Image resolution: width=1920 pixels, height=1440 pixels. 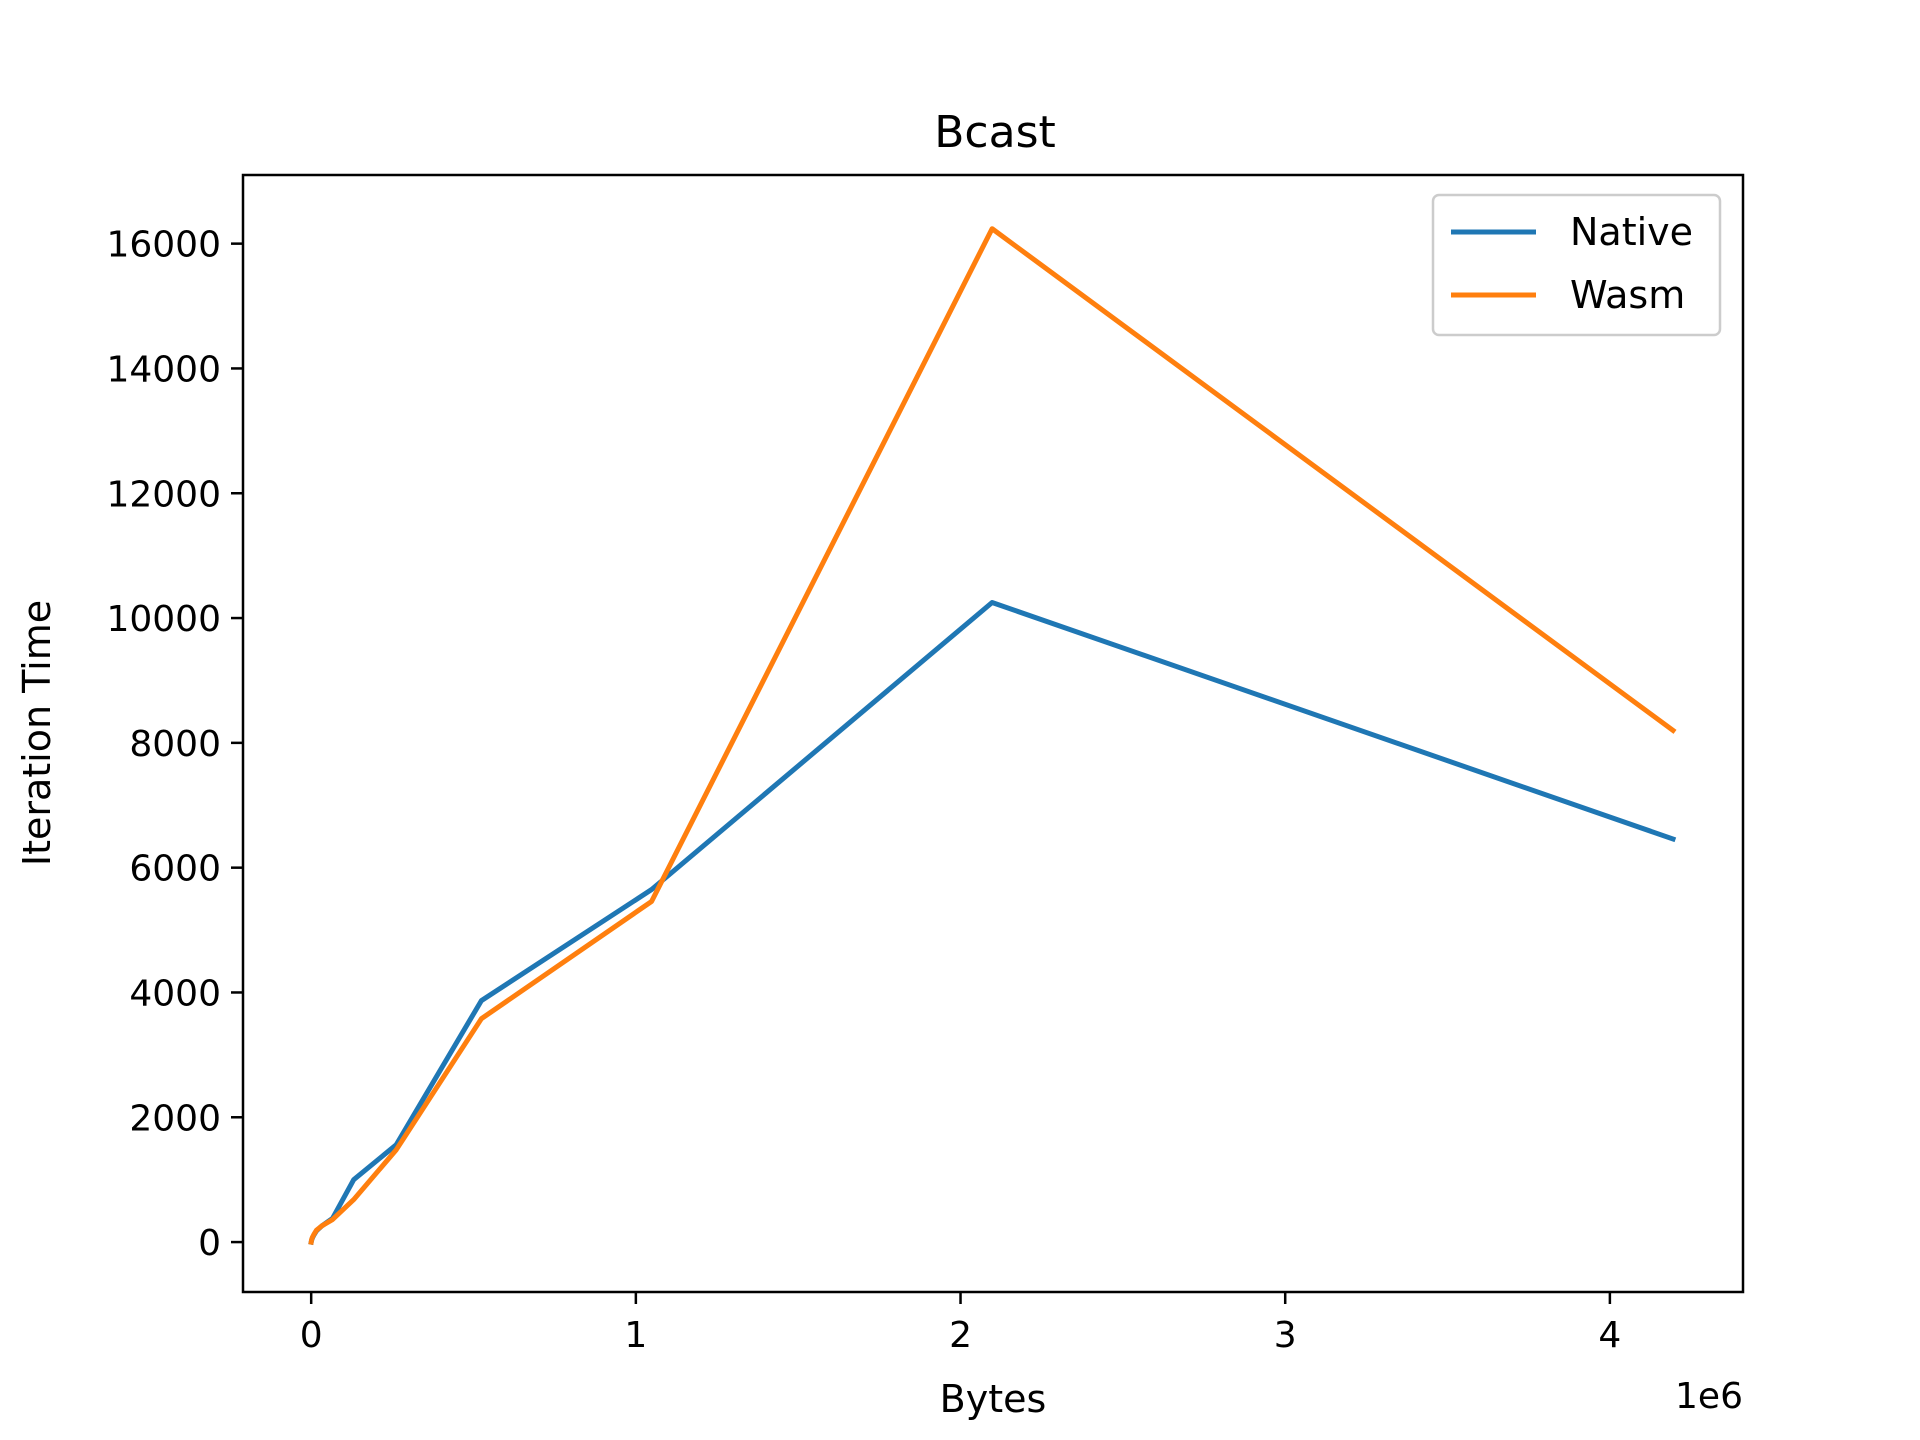 What do you see at coordinates (1627, 295) in the screenshot?
I see `legend-label-wasm: Wasm` at bounding box center [1627, 295].